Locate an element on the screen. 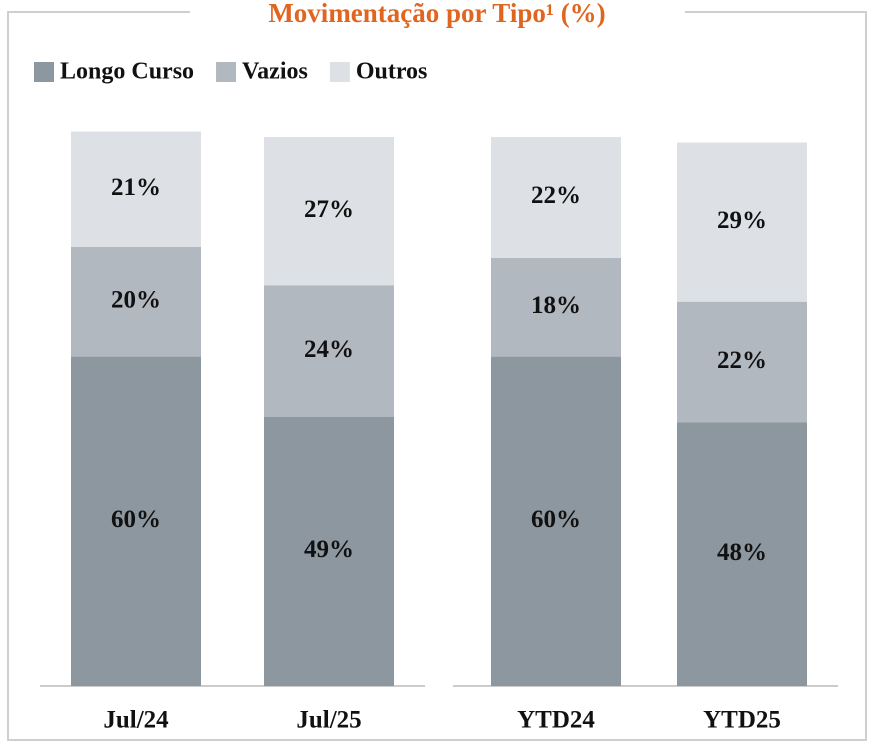 The image size is (873, 748). data-label: 21% is located at coordinates (136, 187).